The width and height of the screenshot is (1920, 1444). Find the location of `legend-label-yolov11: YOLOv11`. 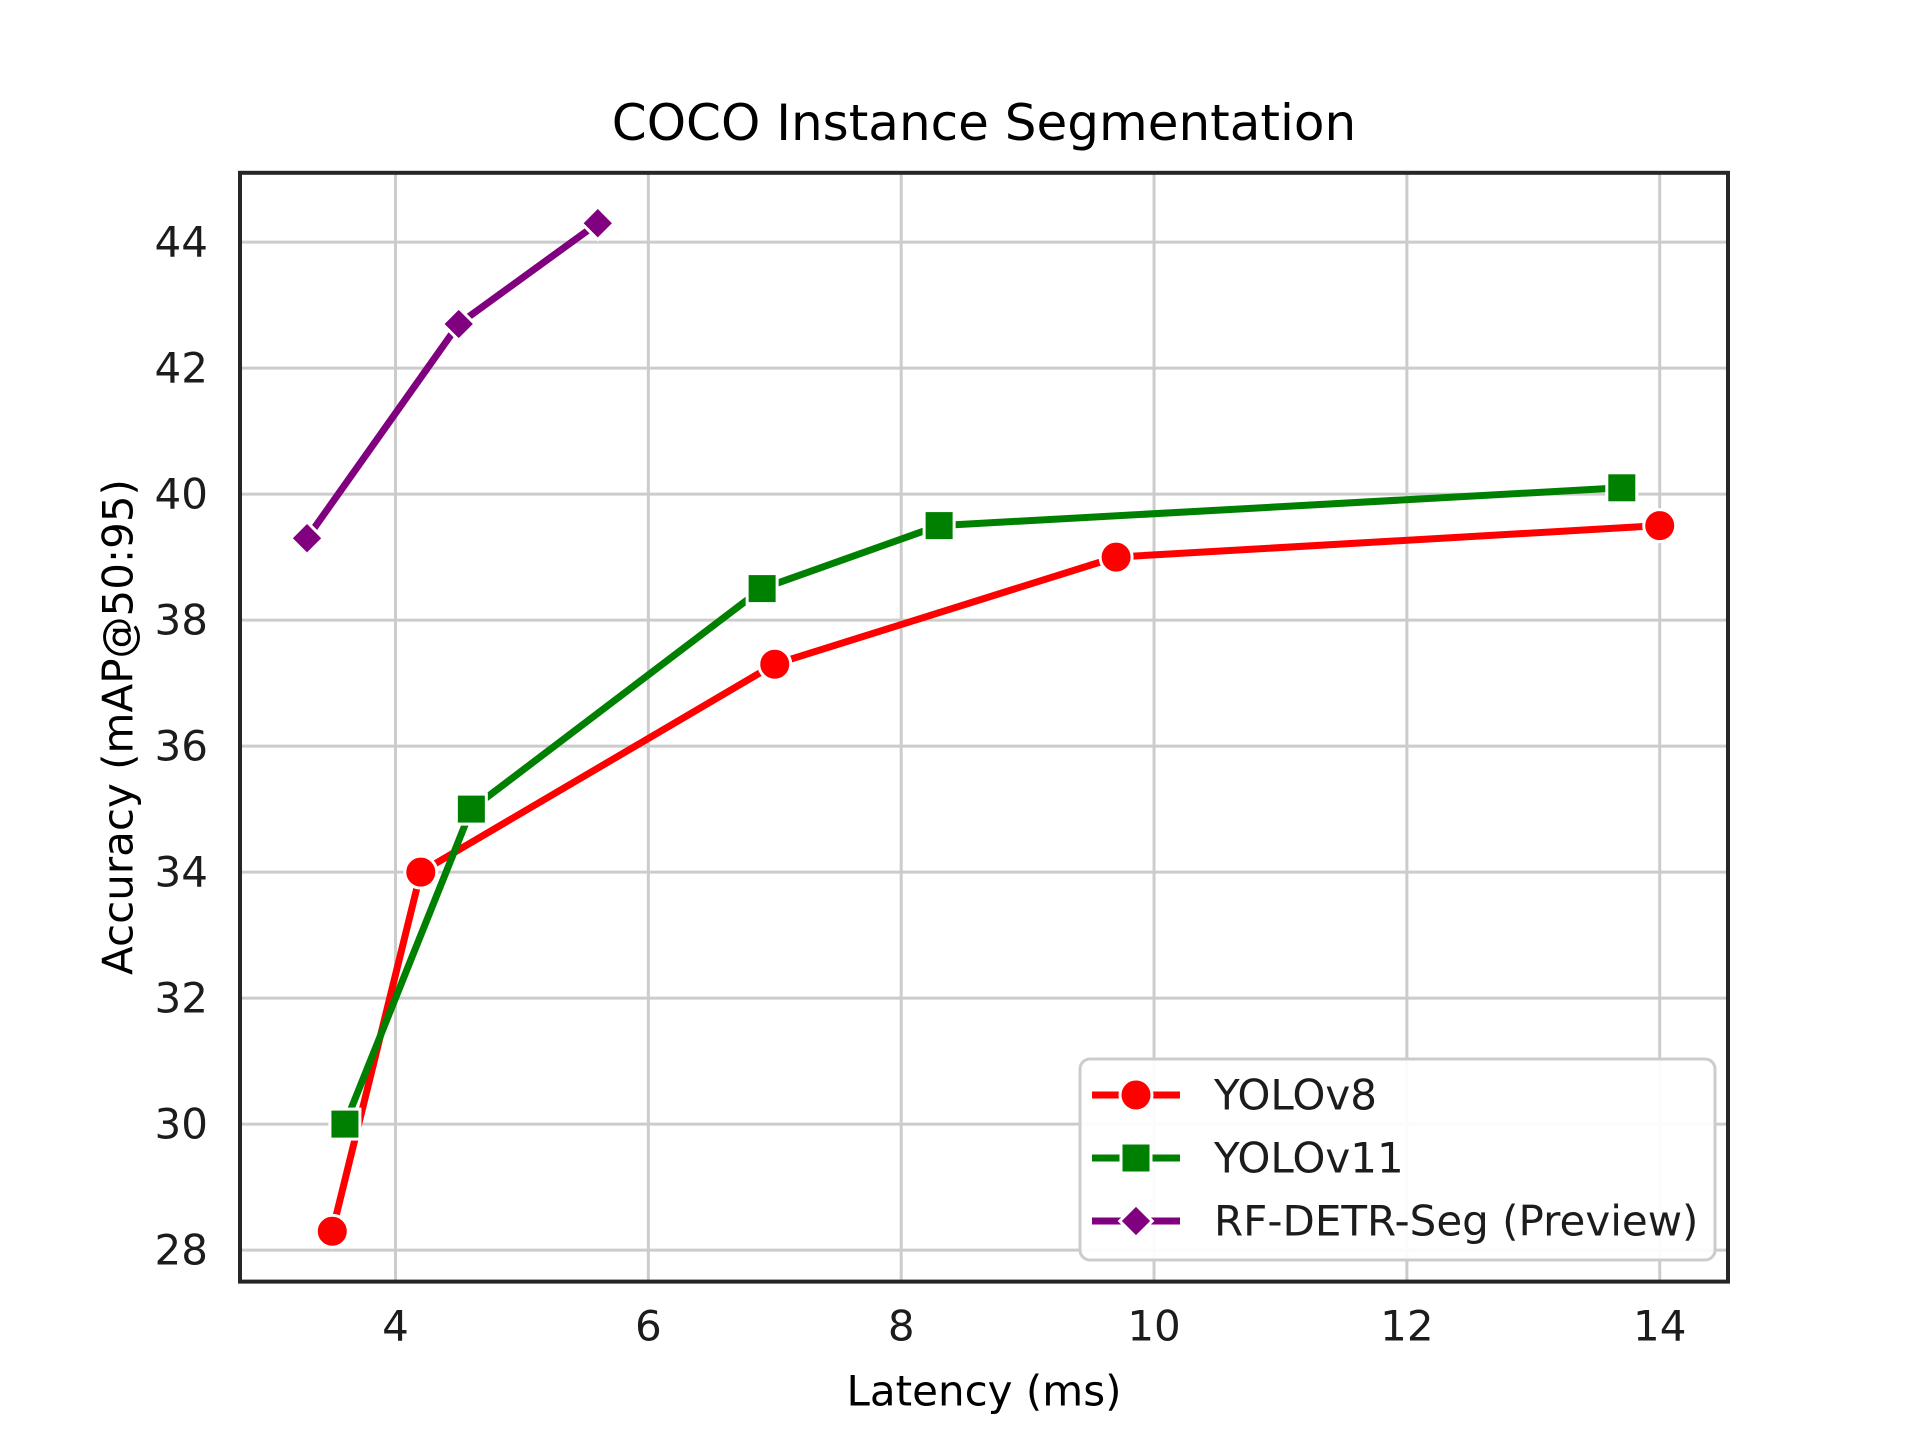

legend-label-yolov11: YOLOv11 is located at coordinates (1308, 1158).